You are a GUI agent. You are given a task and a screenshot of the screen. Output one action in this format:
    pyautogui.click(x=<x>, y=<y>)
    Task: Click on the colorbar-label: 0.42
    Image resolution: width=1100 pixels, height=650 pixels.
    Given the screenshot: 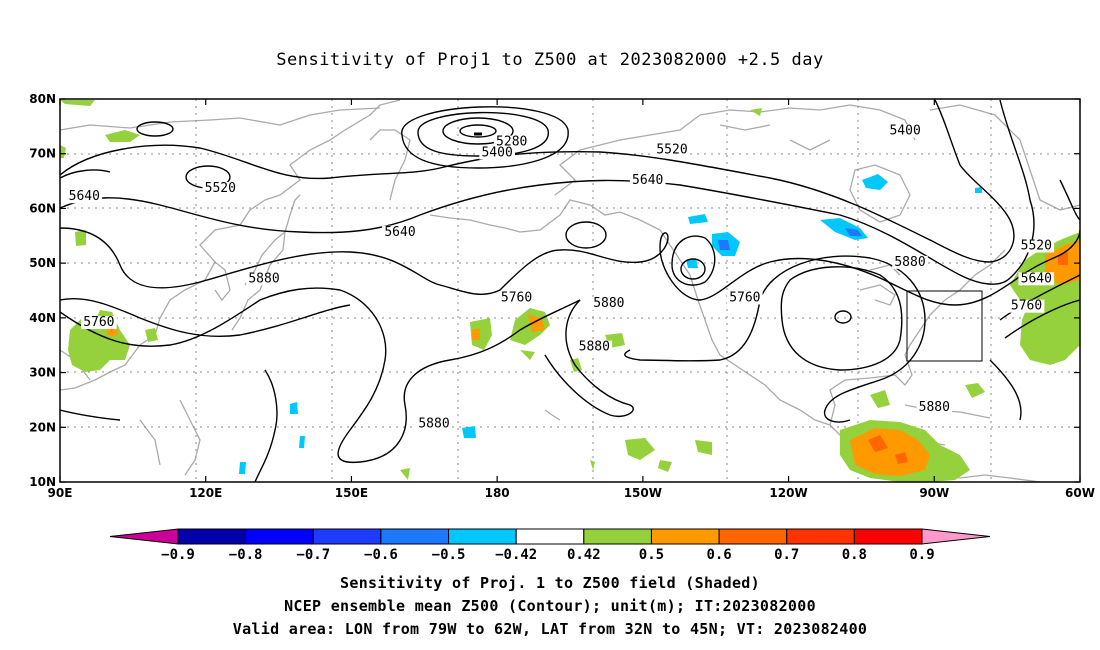 What is the action you would take?
    pyautogui.click(x=584, y=555)
    